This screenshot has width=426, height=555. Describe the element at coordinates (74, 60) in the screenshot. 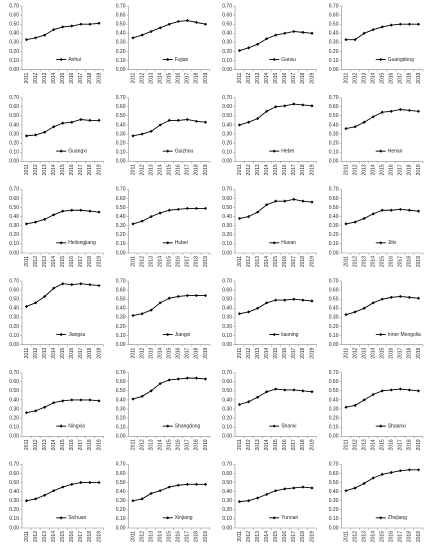

I see `legend-label: Anhui` at that location.